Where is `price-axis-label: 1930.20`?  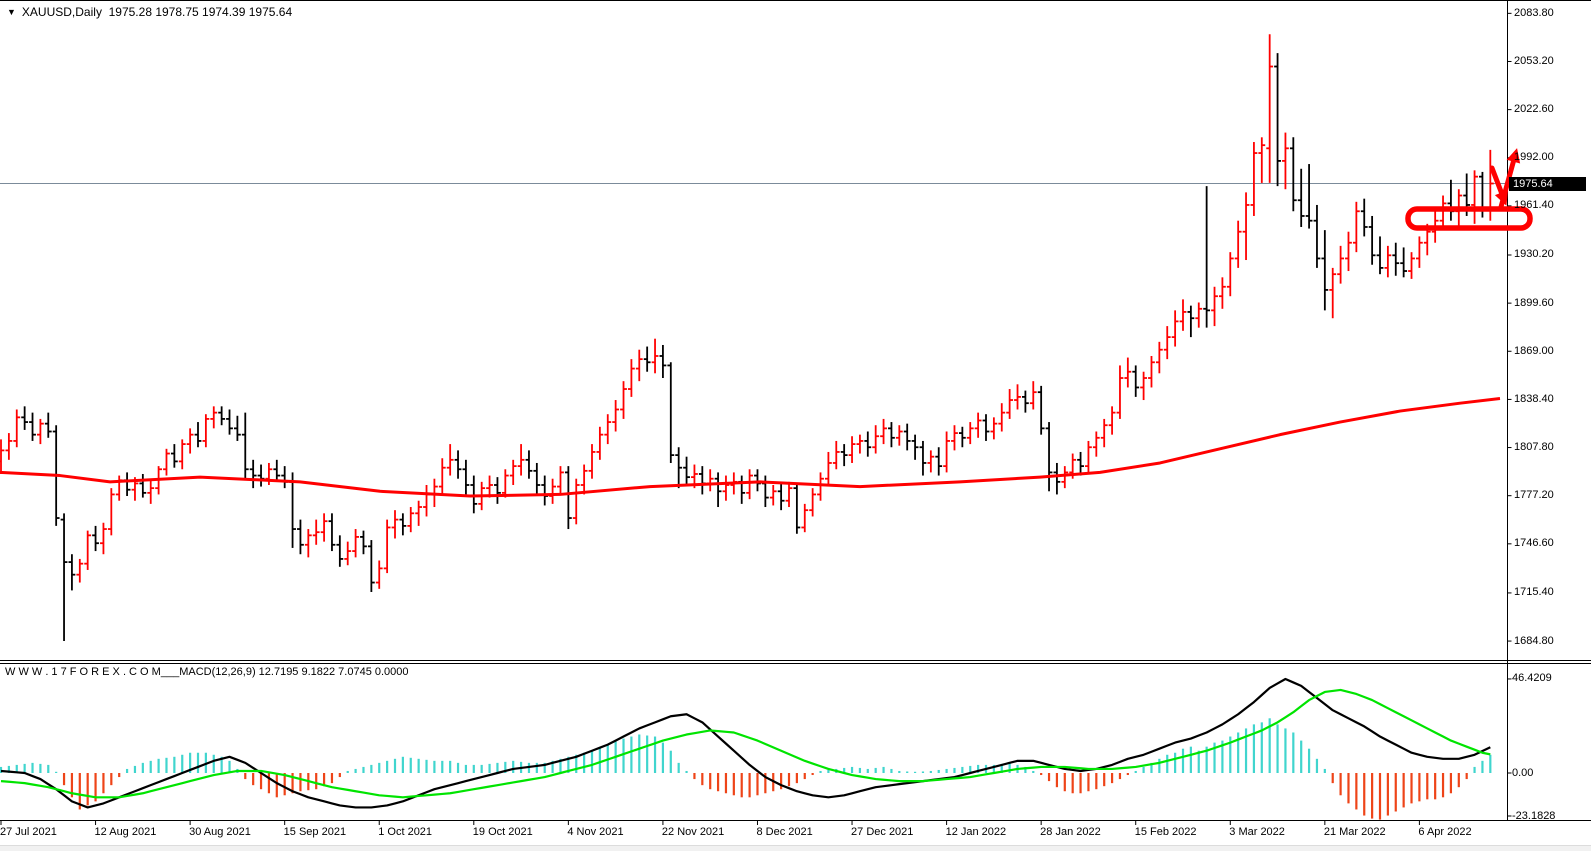 price-axis-label: 1930.20 is located at coordinates (1534, 254).